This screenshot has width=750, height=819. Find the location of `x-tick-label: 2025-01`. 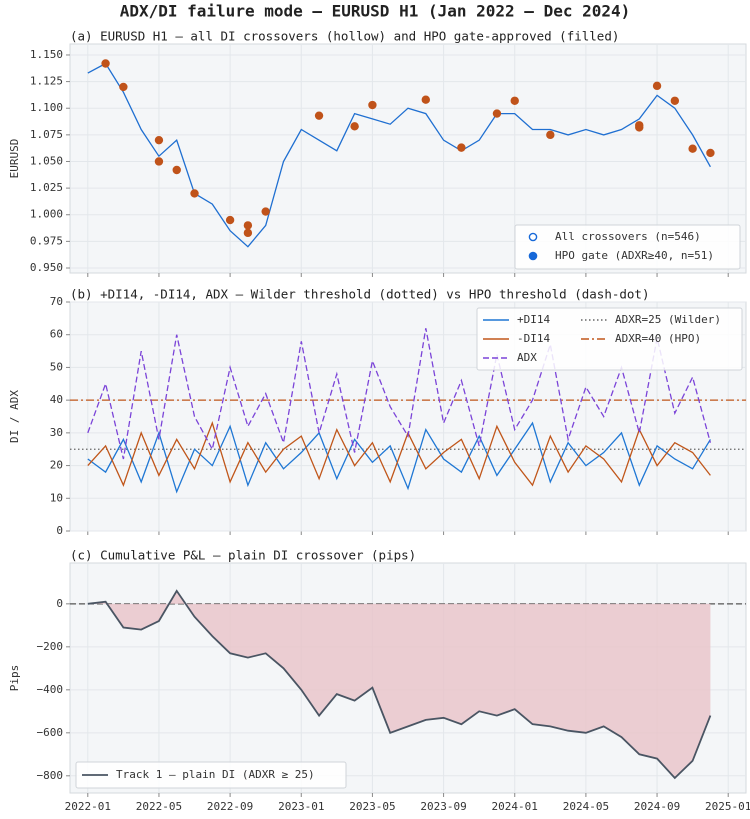

x-tick-label: 2025-01 is located at coordinates (727, 806).